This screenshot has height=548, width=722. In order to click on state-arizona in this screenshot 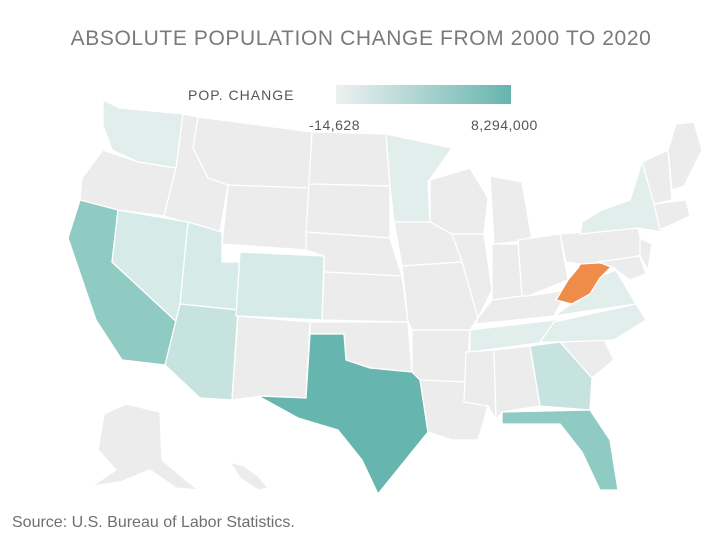, I will do `click(201, 352)`.